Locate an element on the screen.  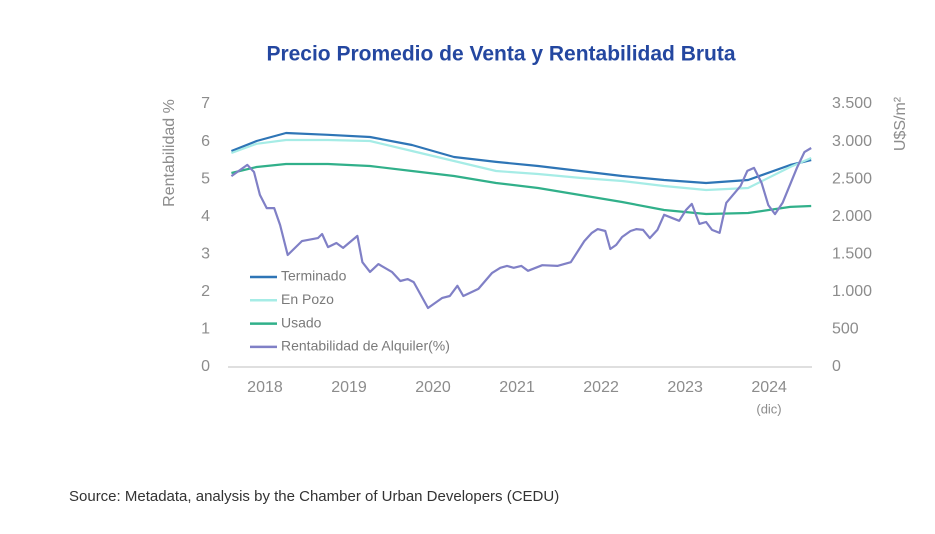
y2-tick-label: 1.500 is located at coordinates (852, 254).